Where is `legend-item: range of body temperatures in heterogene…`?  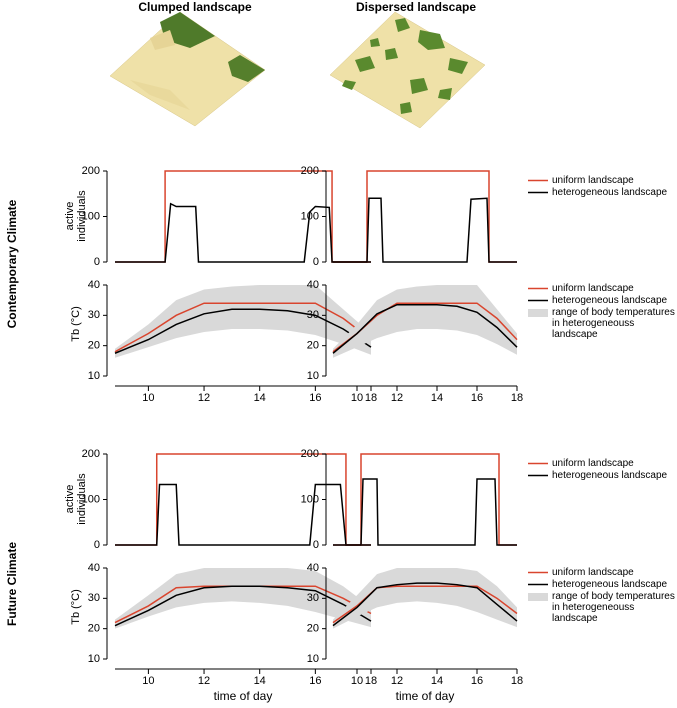 legend-item: range of body temperatures in heterogene… is located at coordinates (602, 607).